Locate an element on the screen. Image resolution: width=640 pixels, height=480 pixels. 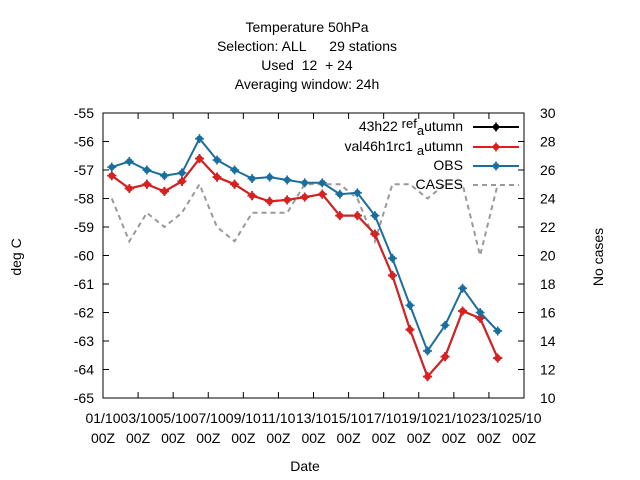
y2-tick-label: 22 is located at coordinates (548, 227).